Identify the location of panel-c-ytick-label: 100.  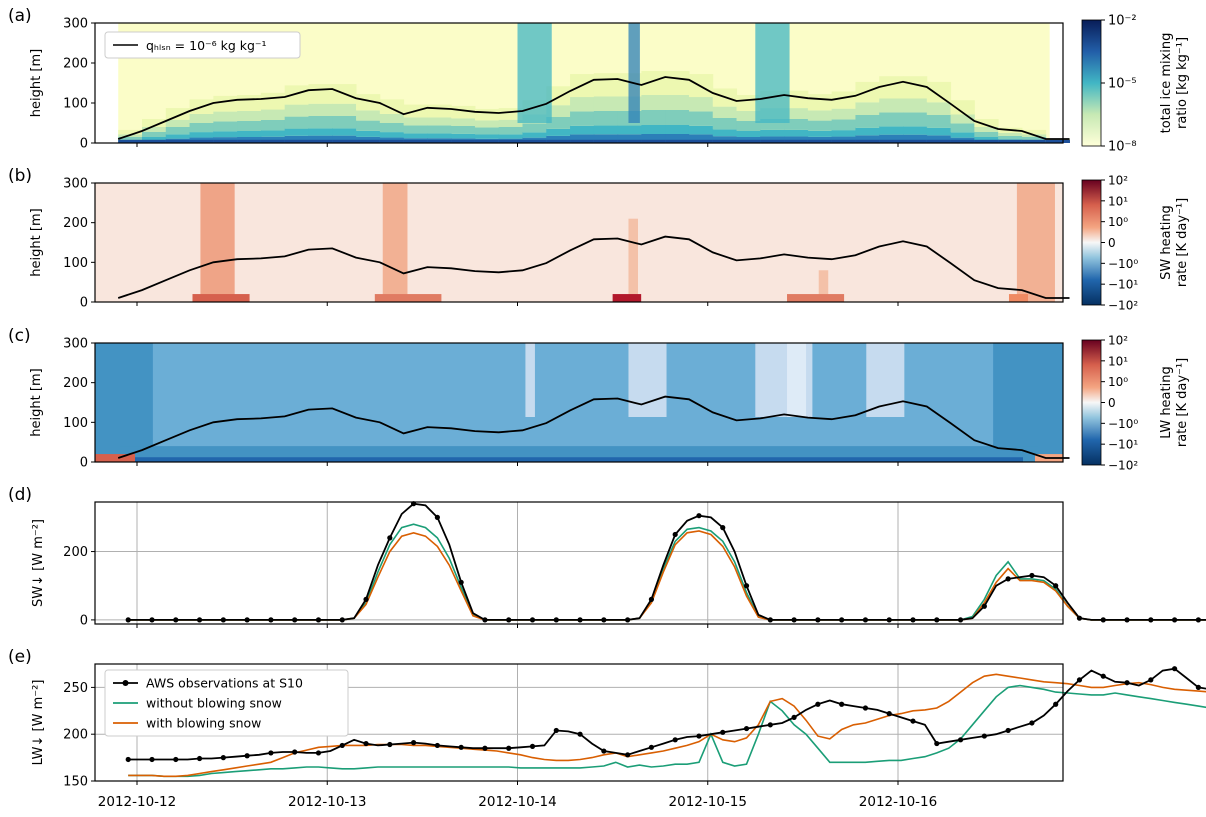
(75, 423).